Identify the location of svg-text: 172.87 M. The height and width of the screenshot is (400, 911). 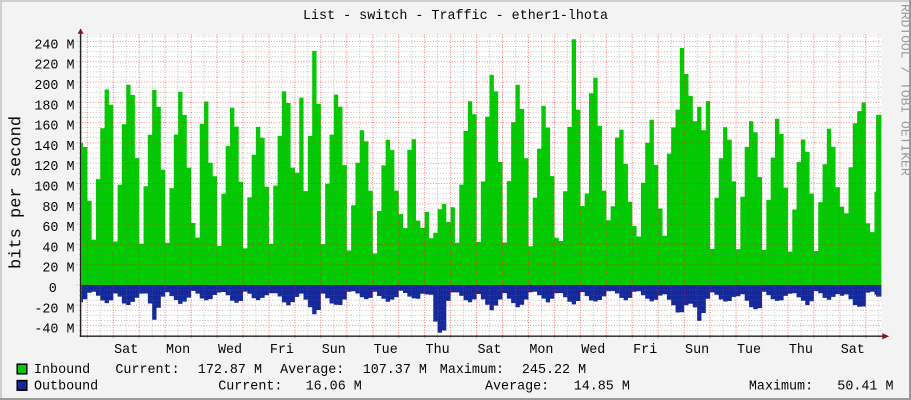
(230, 370).